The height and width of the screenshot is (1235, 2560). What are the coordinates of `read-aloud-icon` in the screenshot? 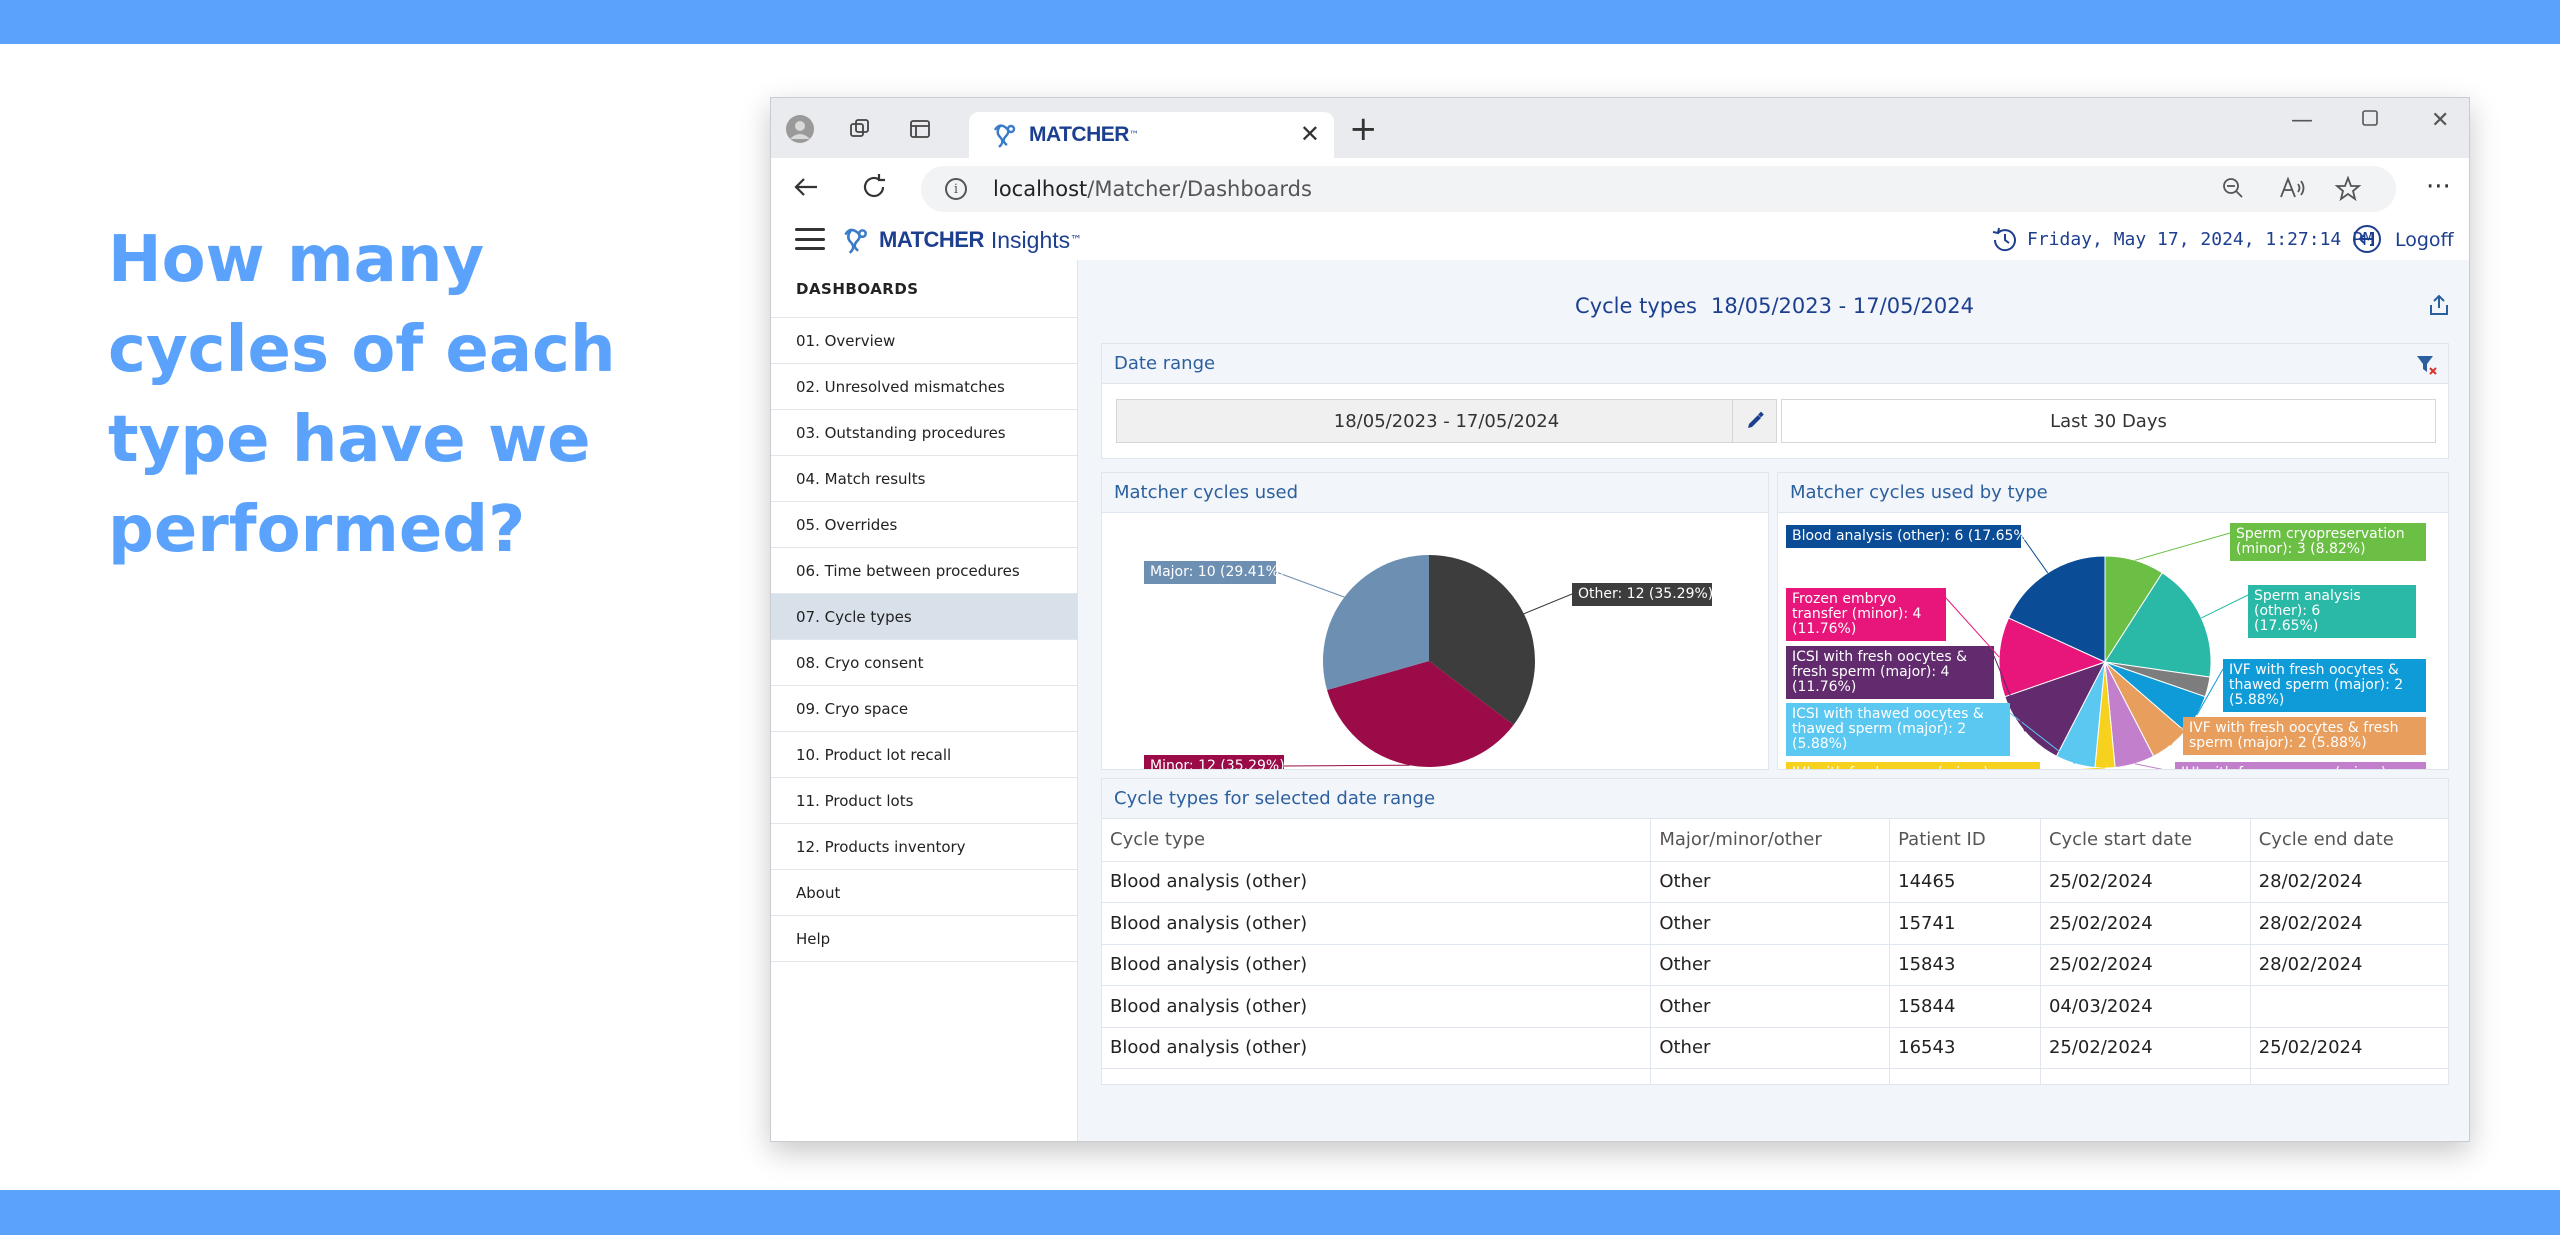 It's located at (2292, 191).